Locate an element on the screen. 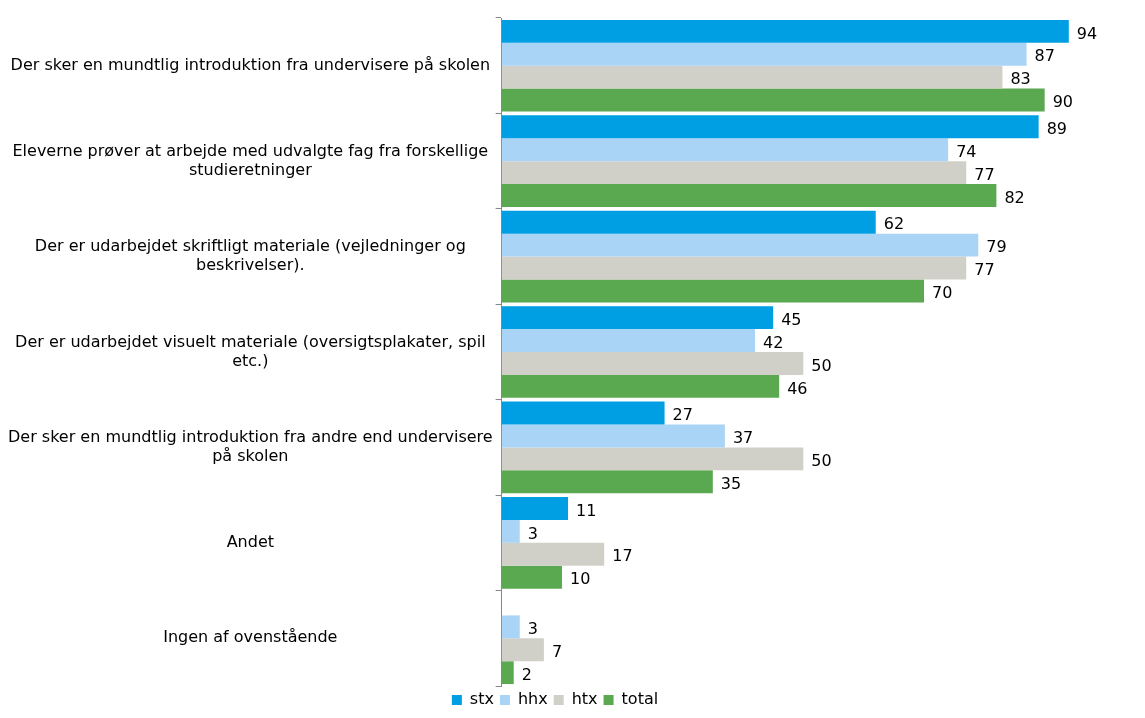  data-label: 35 is located at coordinates (731, 483).